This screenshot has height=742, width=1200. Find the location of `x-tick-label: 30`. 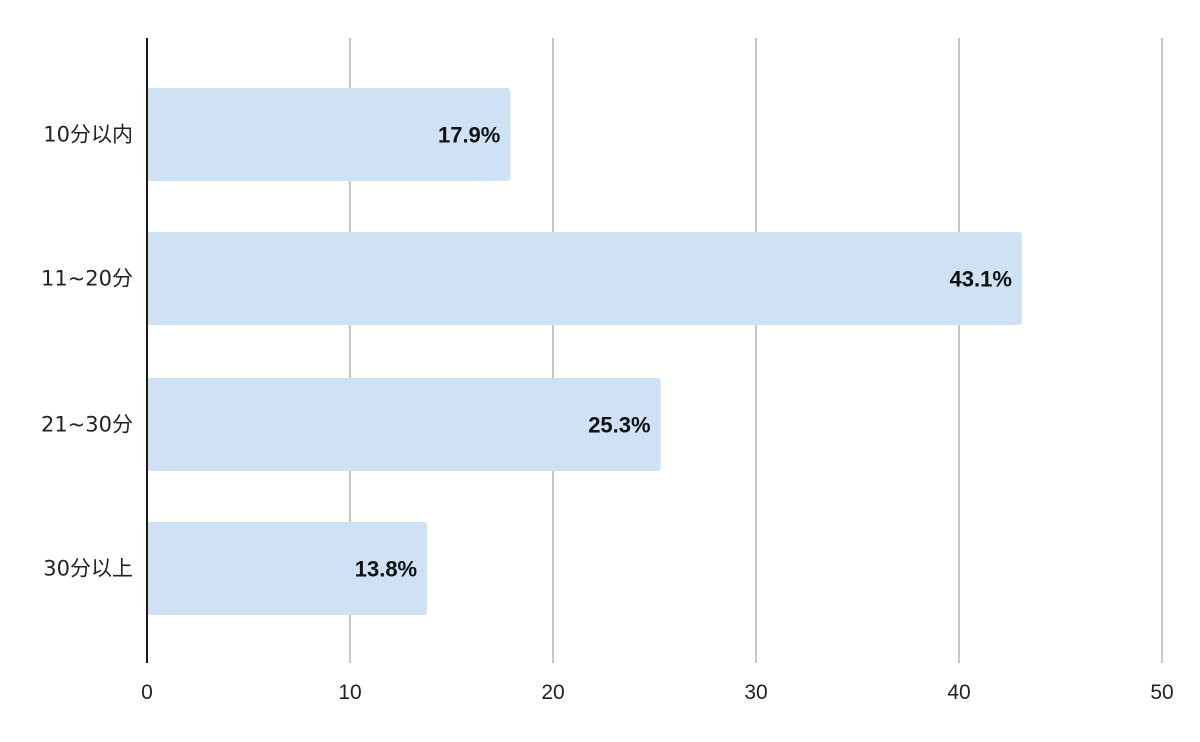

x-tick-label: 30 is located at coordinates (755, 692).